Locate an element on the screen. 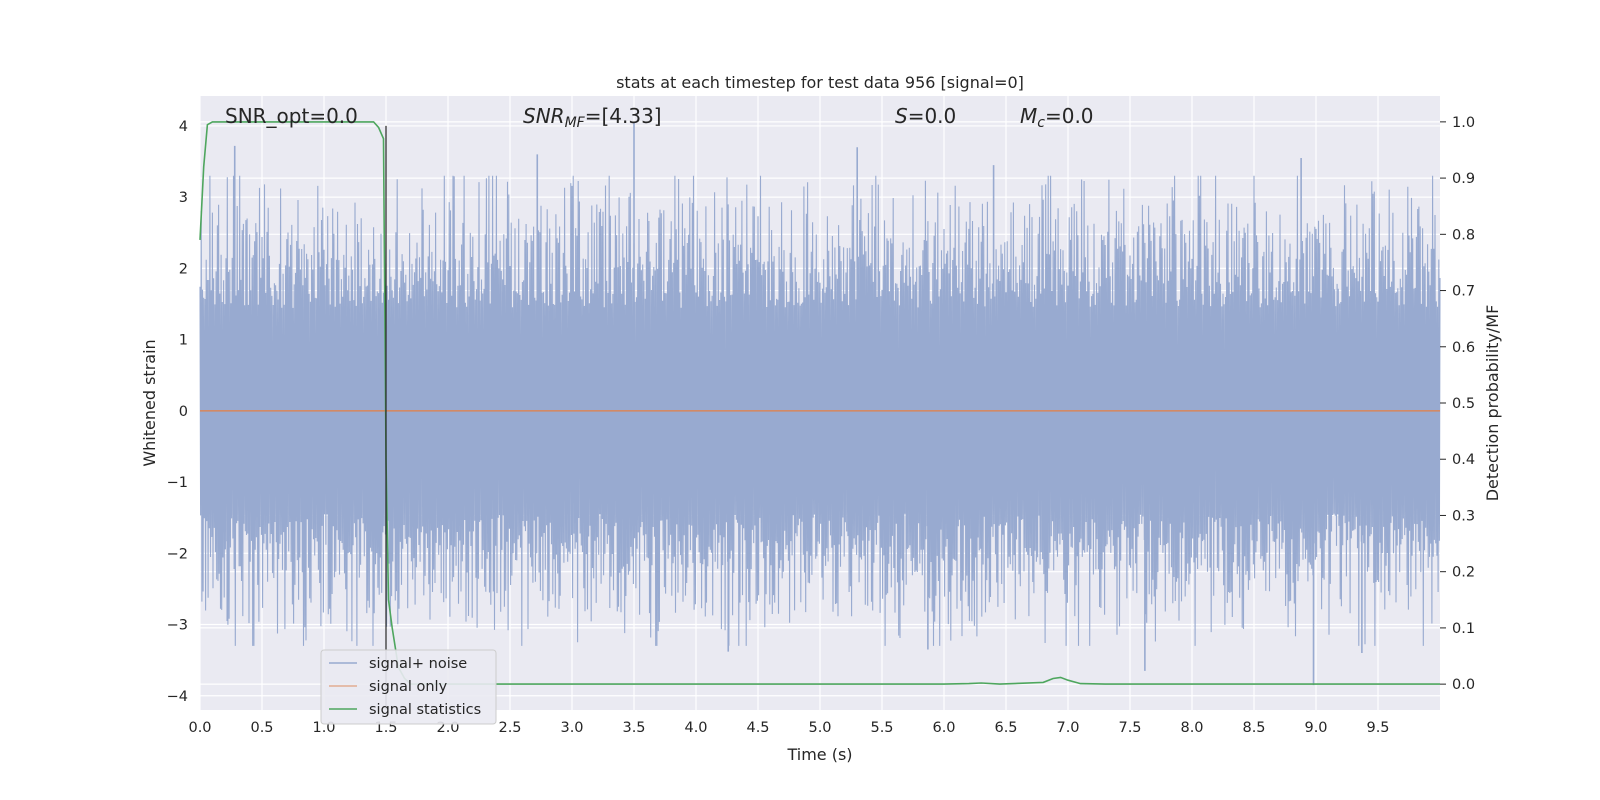 The height and width of the screenshot is (800, 1600). x-tick-label: 3.0 is located at coordinates (571, 728).